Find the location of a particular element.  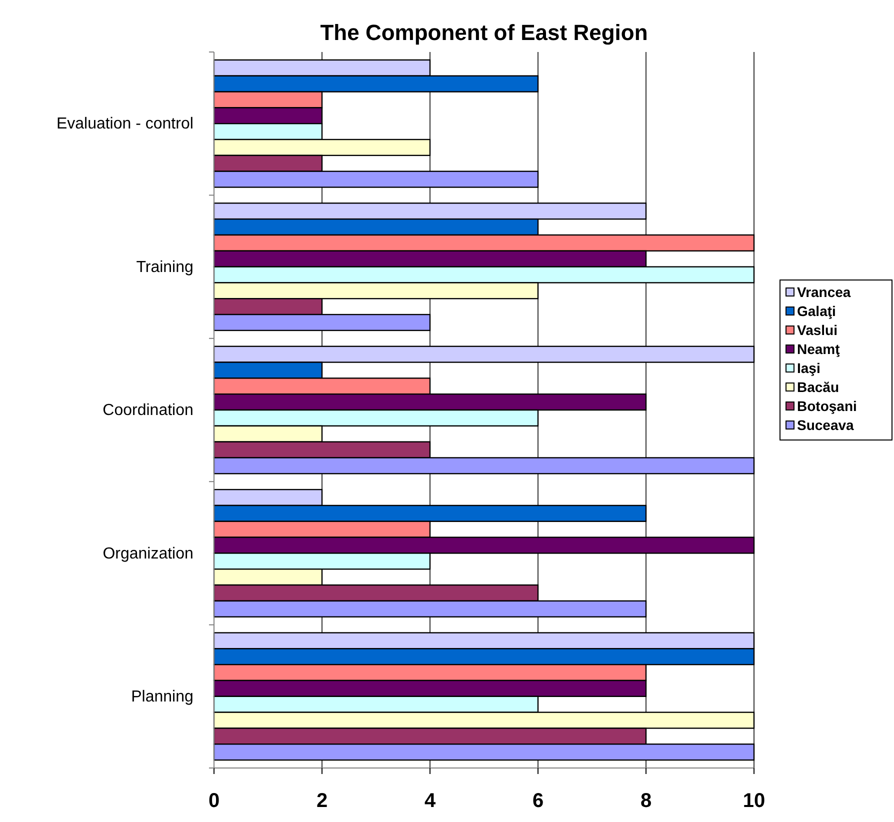

legend-label: Vrancea is located at coordinates (824, 292).